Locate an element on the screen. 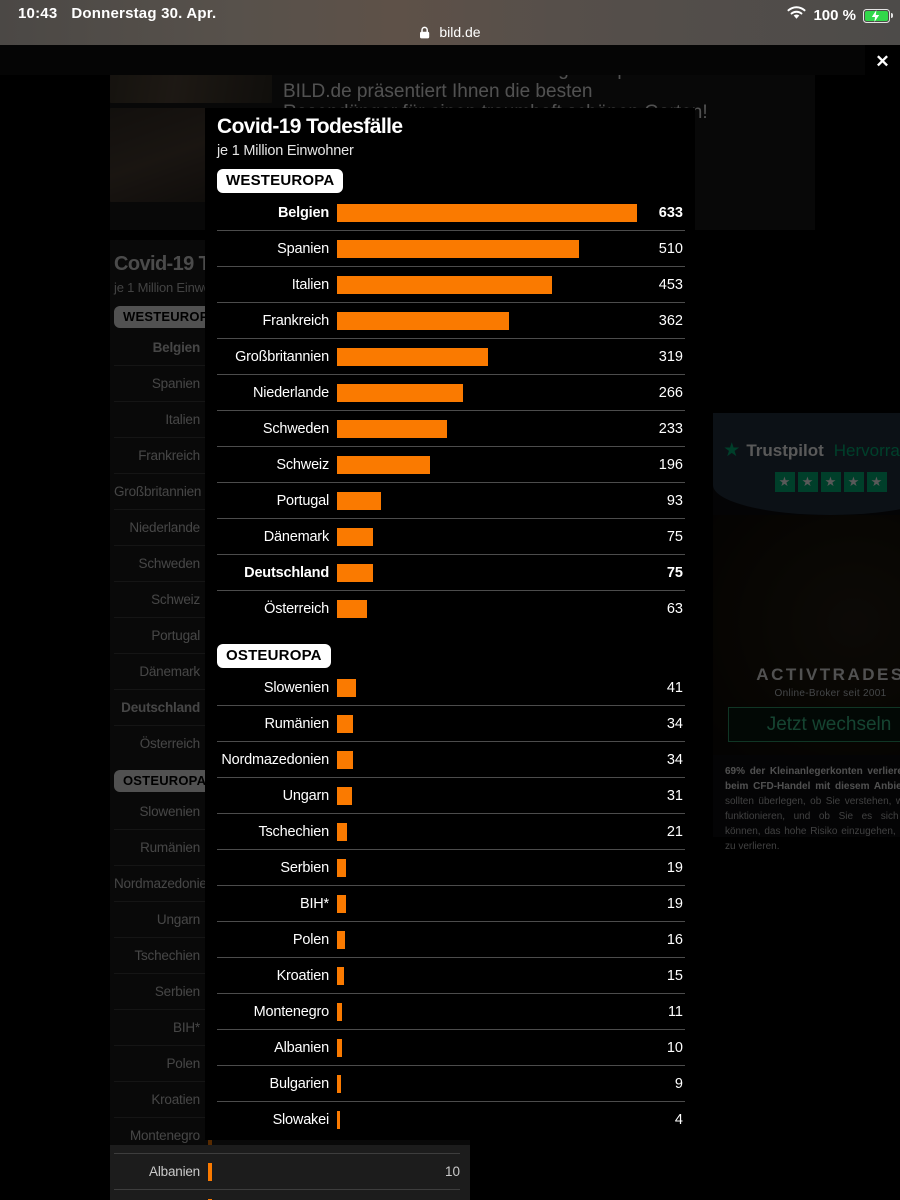  country-label: Albanien is located at coordinates (301, 1047).